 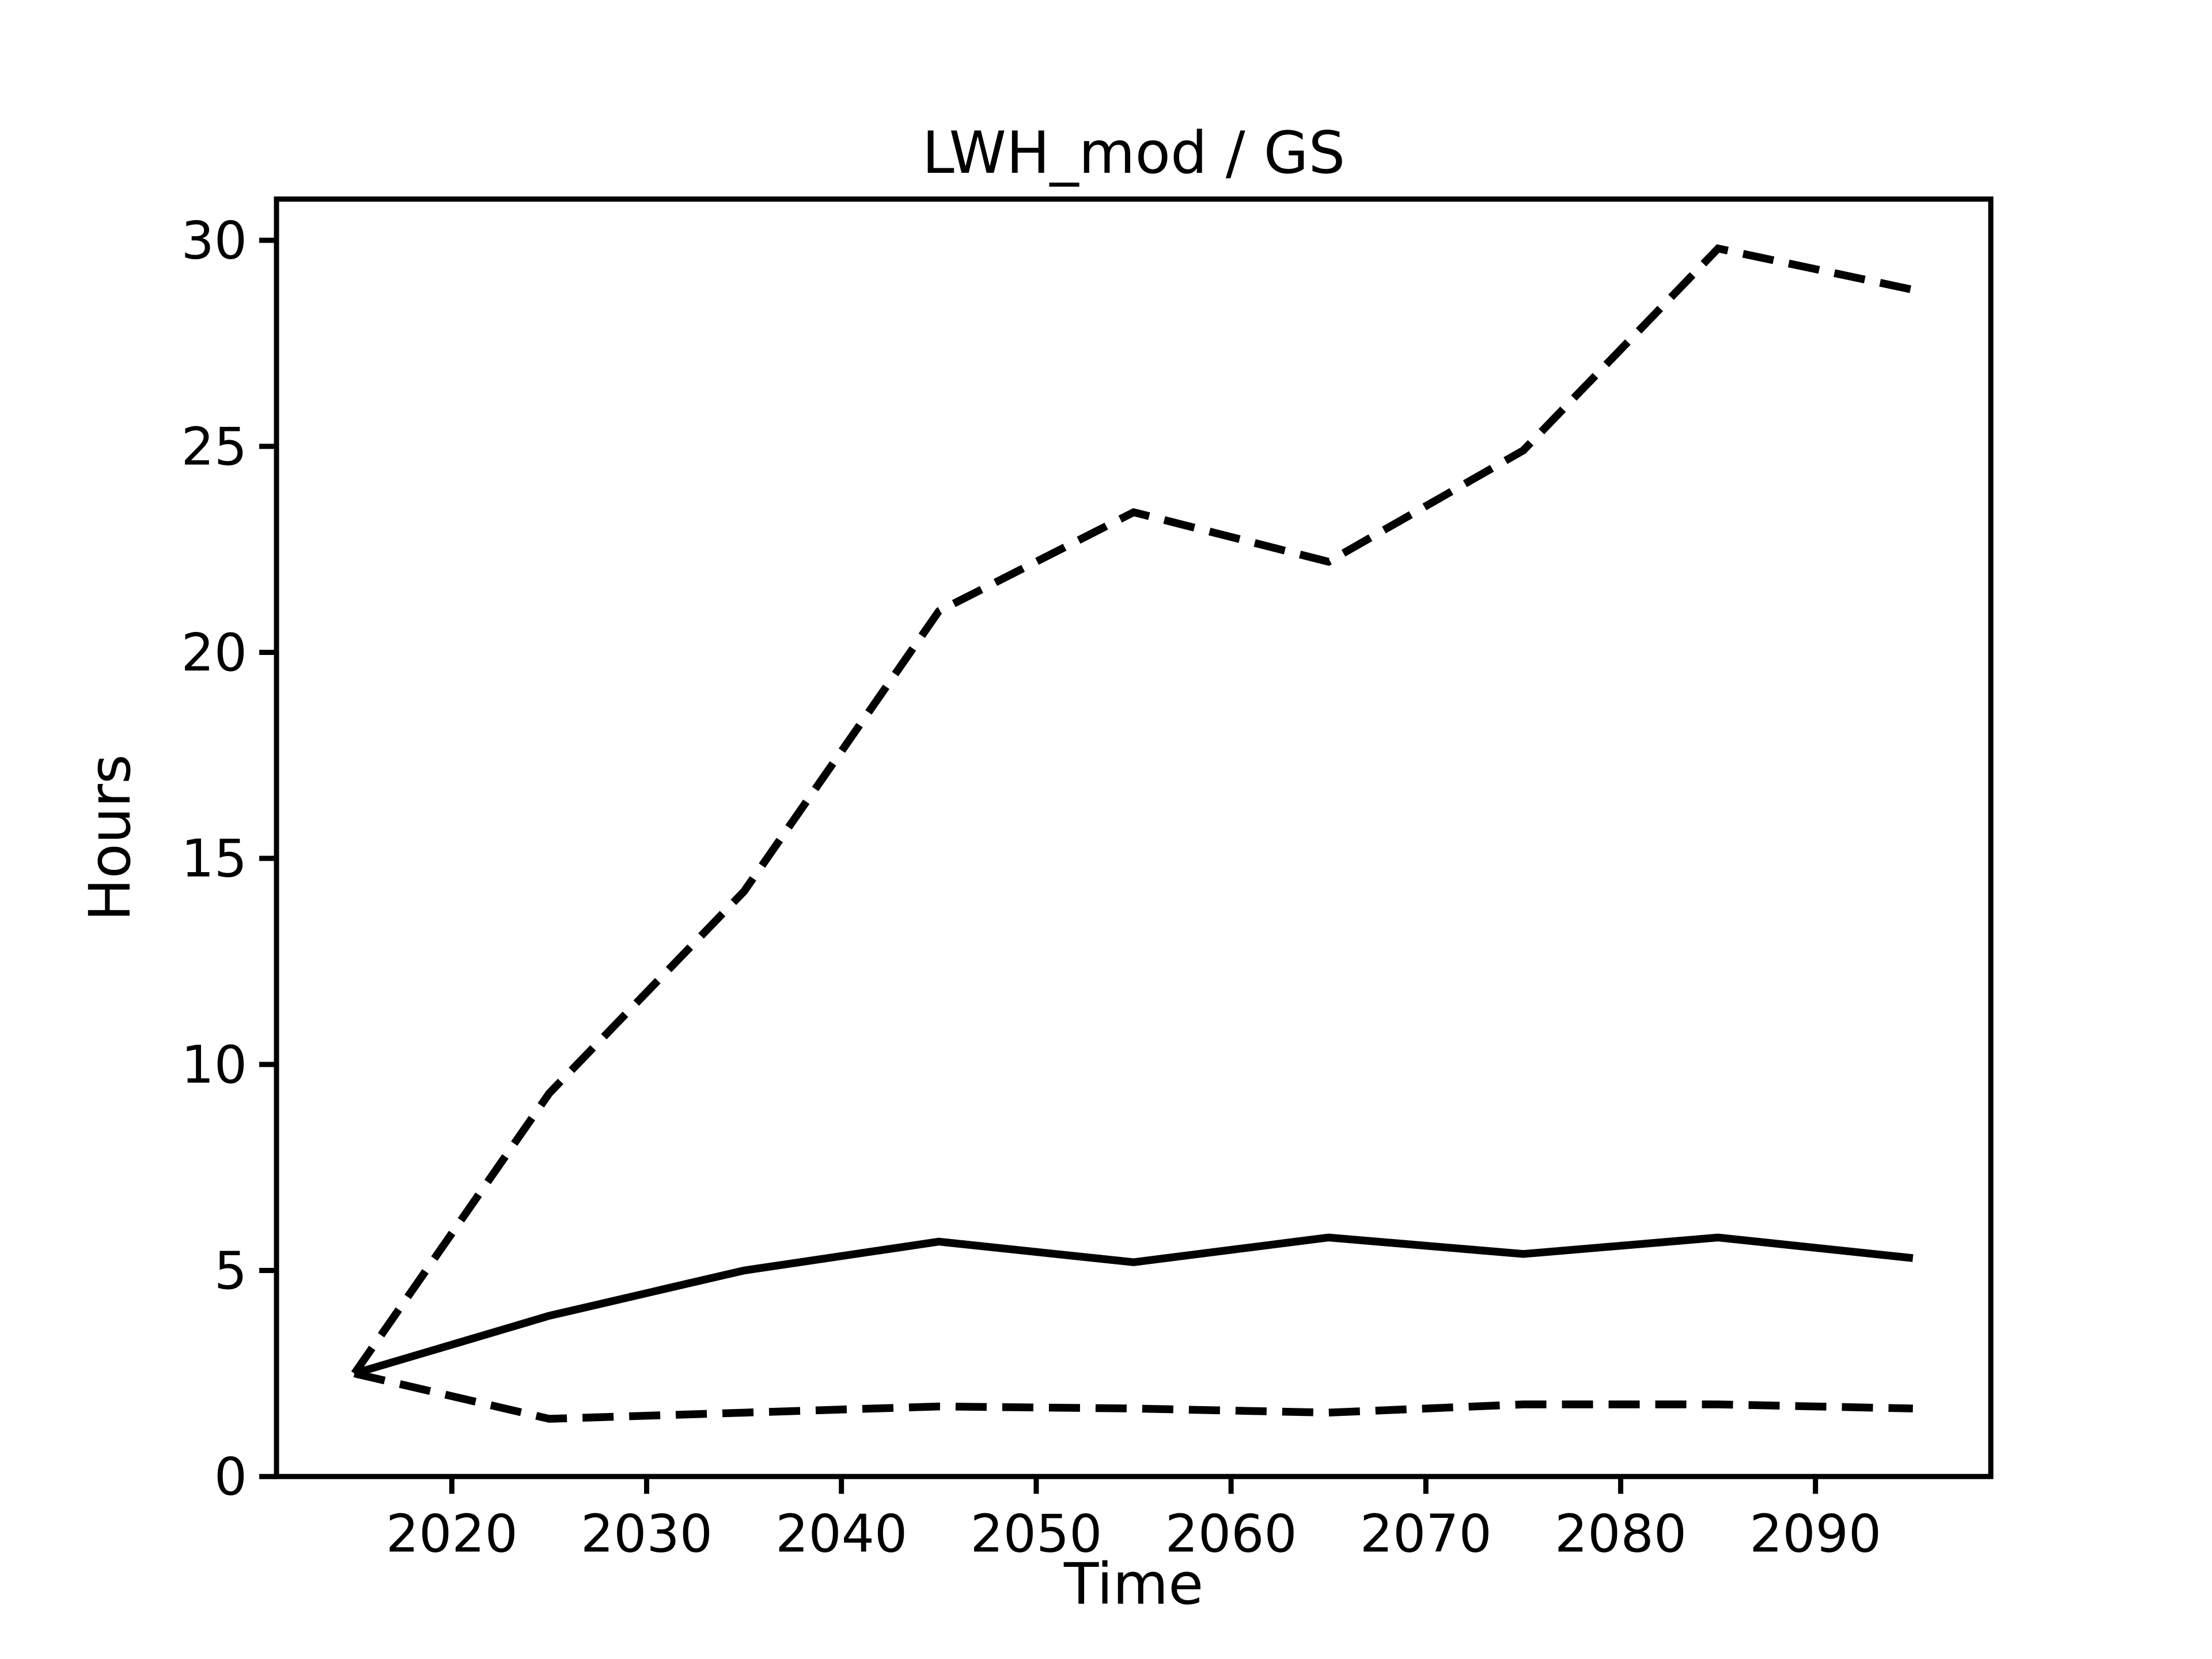 What do you see at coordinates (214, 653) in the screenshot?
I see `y-tick-label: 20` at bounding box center [214, 653].